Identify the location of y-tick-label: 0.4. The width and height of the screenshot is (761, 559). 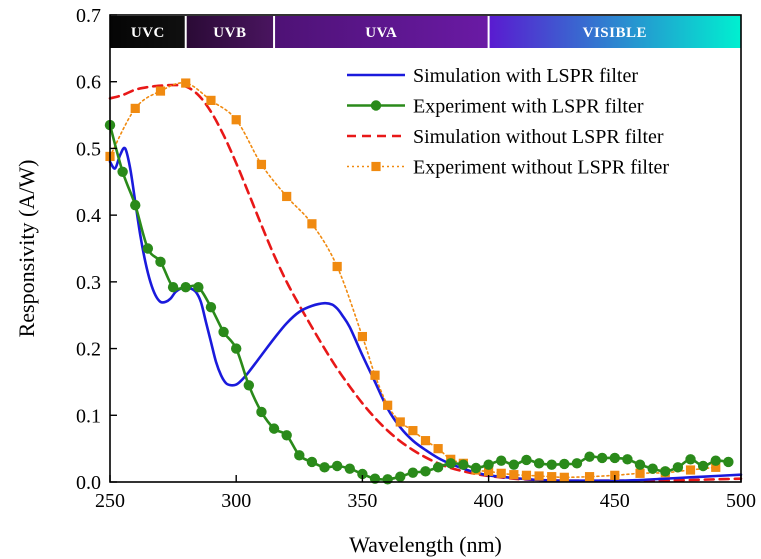
(88, 216).